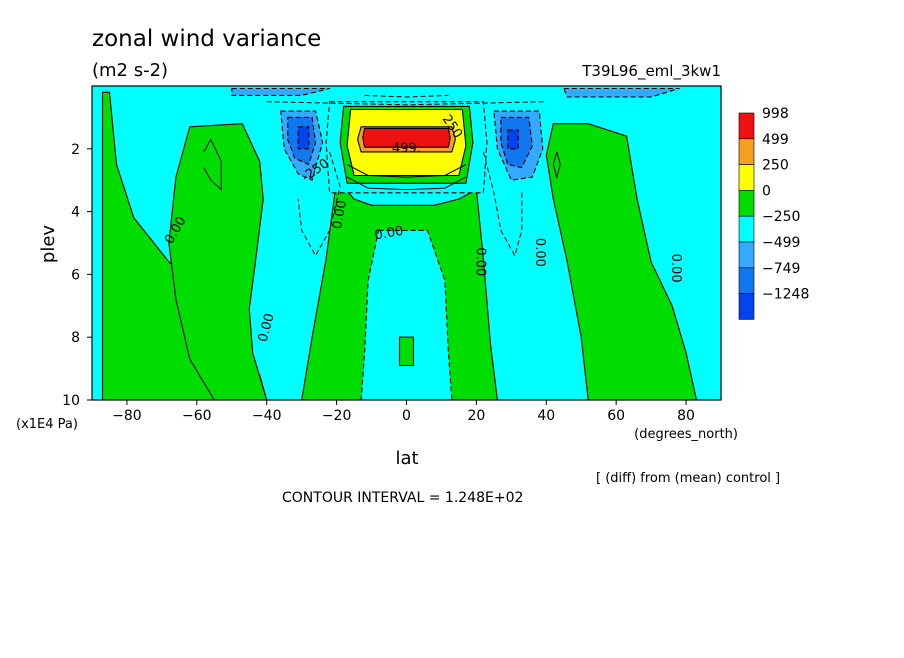 This screenshot has width=904, height=658. I want to click on colorbar-label-0: 998, so click(775, 114).